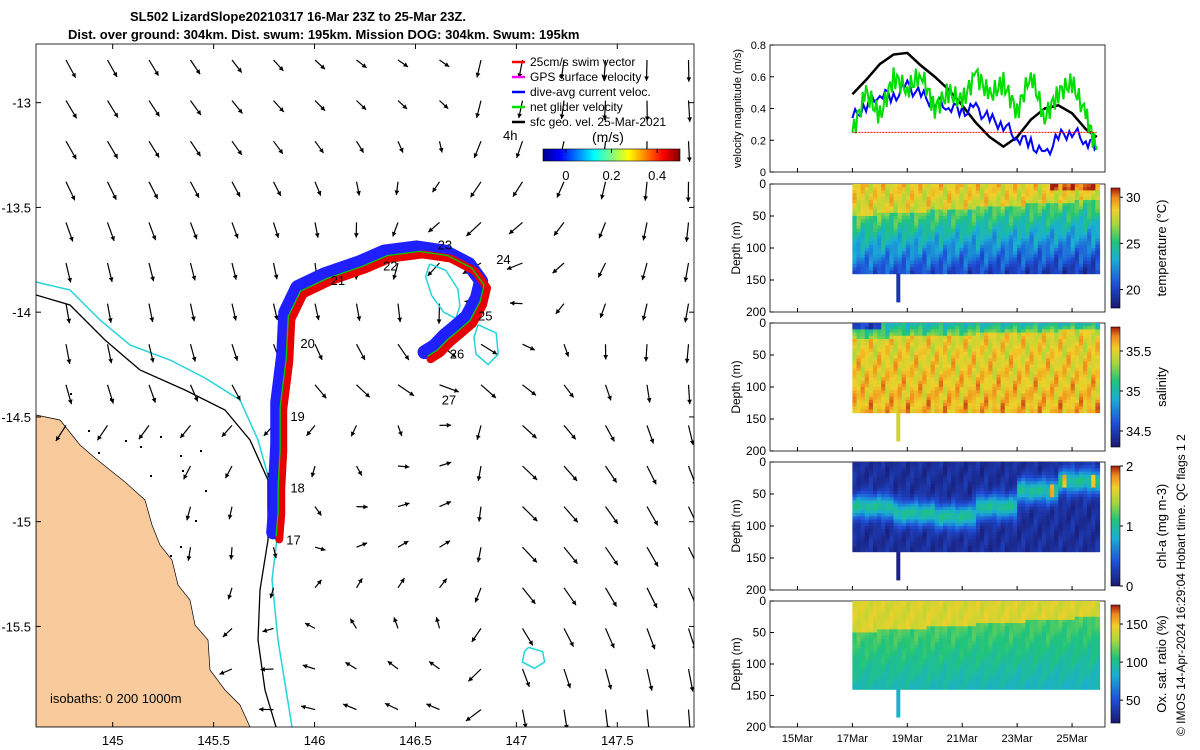  Describe the element at coordinates (756, 280) in the screenshot. I see `depth-tick-label: 150` at that location.